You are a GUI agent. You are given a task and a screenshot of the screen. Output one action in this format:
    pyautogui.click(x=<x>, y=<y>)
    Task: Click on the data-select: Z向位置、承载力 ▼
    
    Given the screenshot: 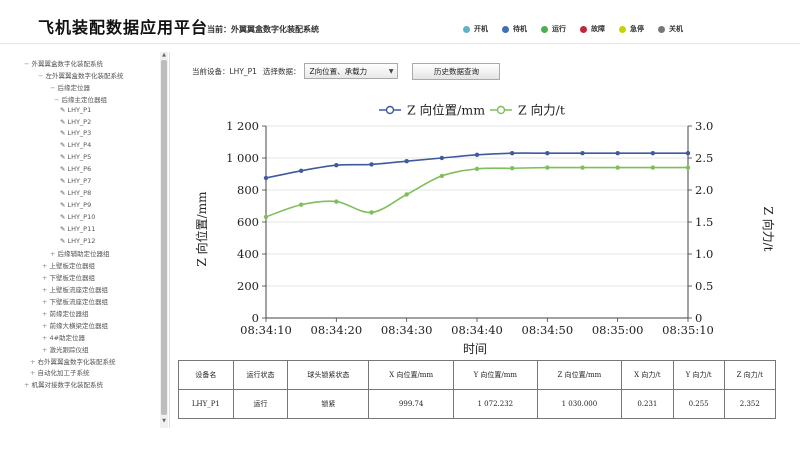 What is the action you would take?
    pyautogui.click(x=351, y=71)
    